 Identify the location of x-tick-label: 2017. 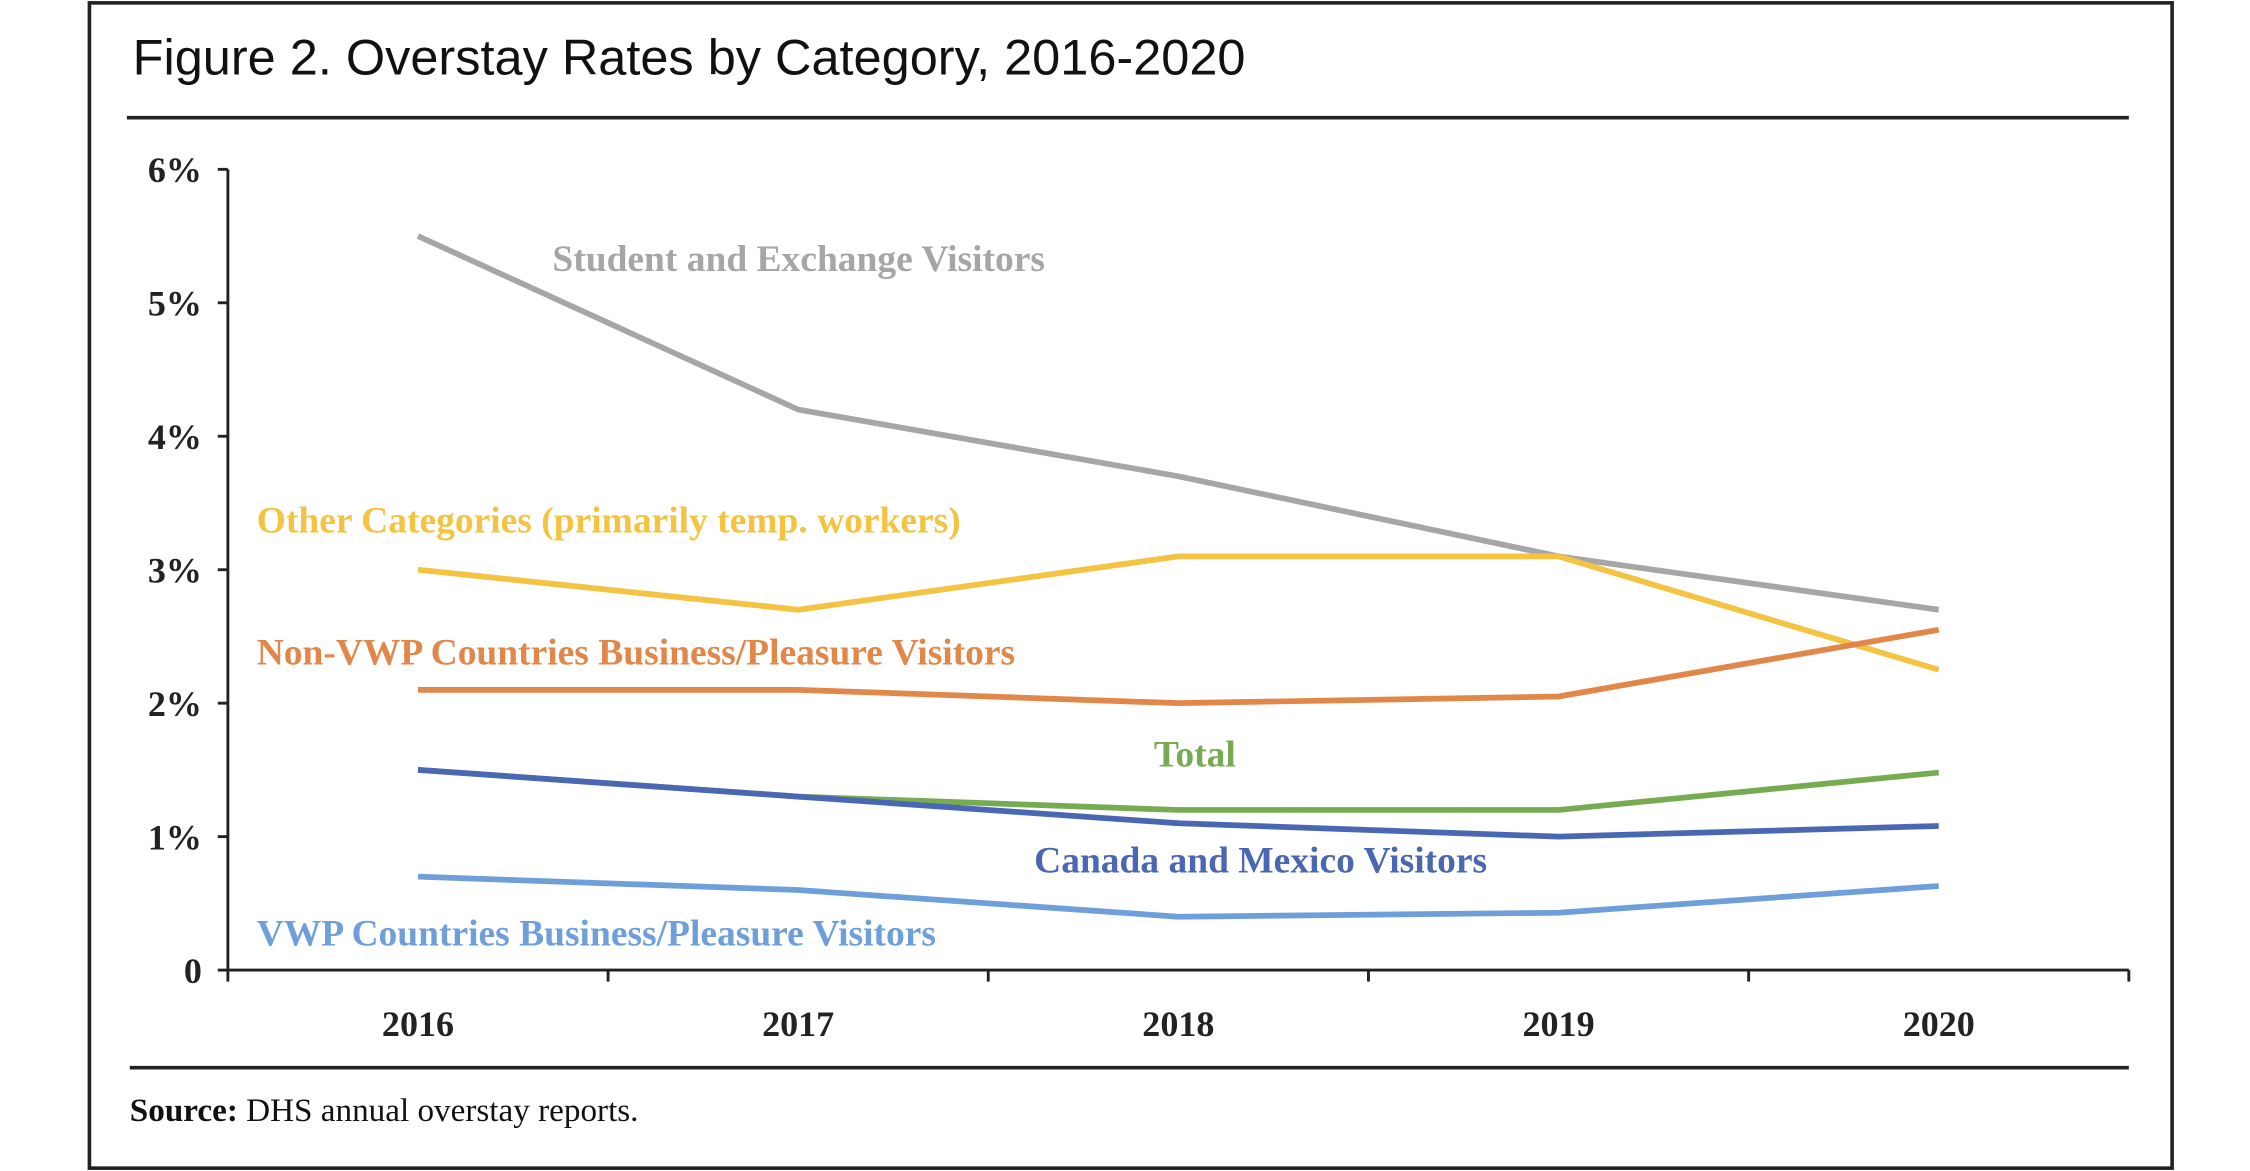
(798, 1024).